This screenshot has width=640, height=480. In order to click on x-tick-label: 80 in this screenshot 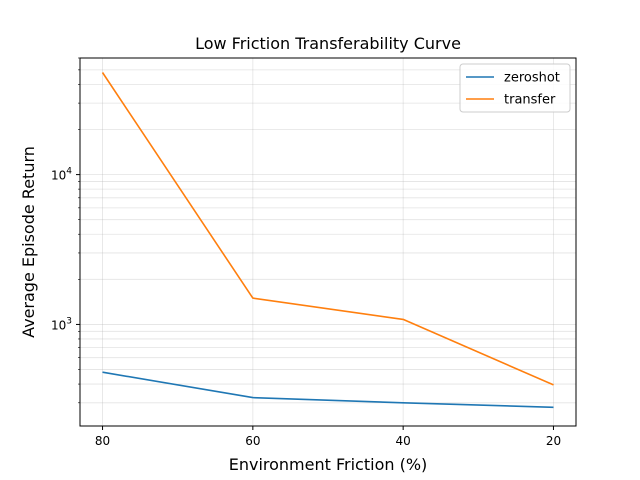, I will do `click(102, 441)`.